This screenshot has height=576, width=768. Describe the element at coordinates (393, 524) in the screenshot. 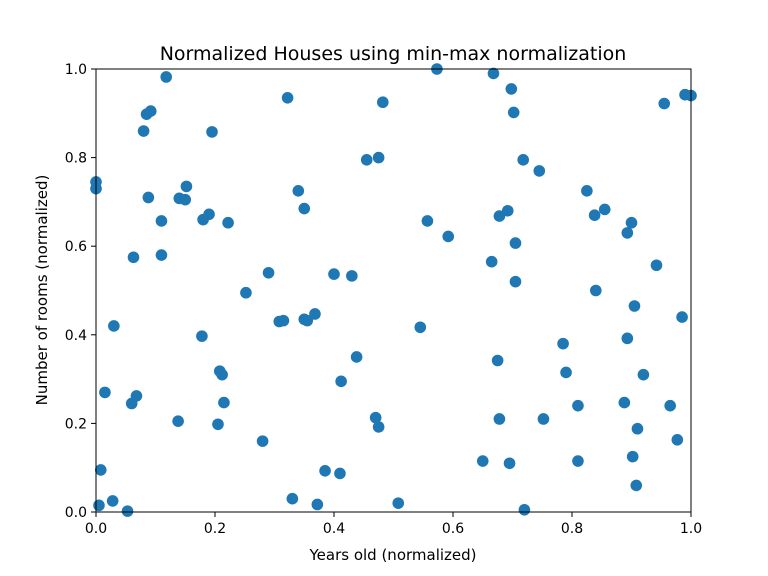

I see `x-axis-ticks: 0.0 0.2 0.4 0.6 0.8 1.0` at that location.